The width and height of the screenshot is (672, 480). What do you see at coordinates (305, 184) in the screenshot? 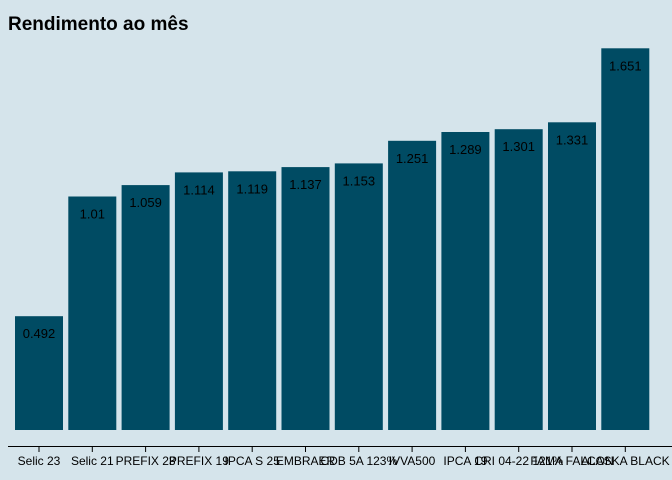
I see `bar-value-label-5: 1.137` at bounding box center [305, 184].